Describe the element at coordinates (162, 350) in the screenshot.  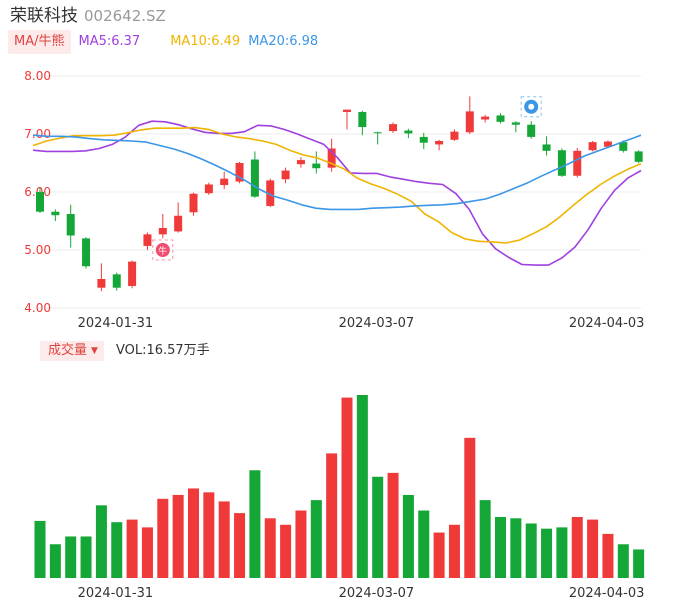
I see `volume-value: VOL:16.57万手` at that location.